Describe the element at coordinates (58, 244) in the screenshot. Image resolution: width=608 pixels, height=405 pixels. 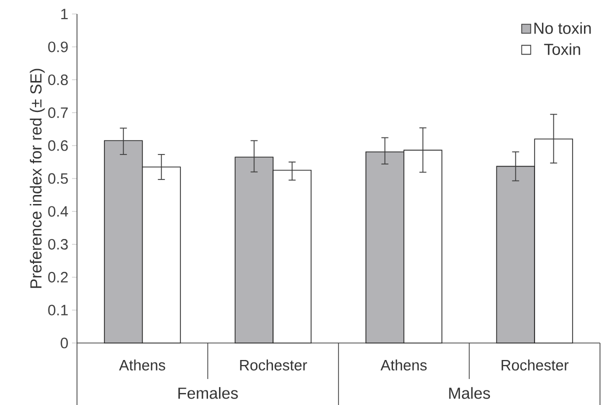
I see `y-tick-label: 0.3` at that location.